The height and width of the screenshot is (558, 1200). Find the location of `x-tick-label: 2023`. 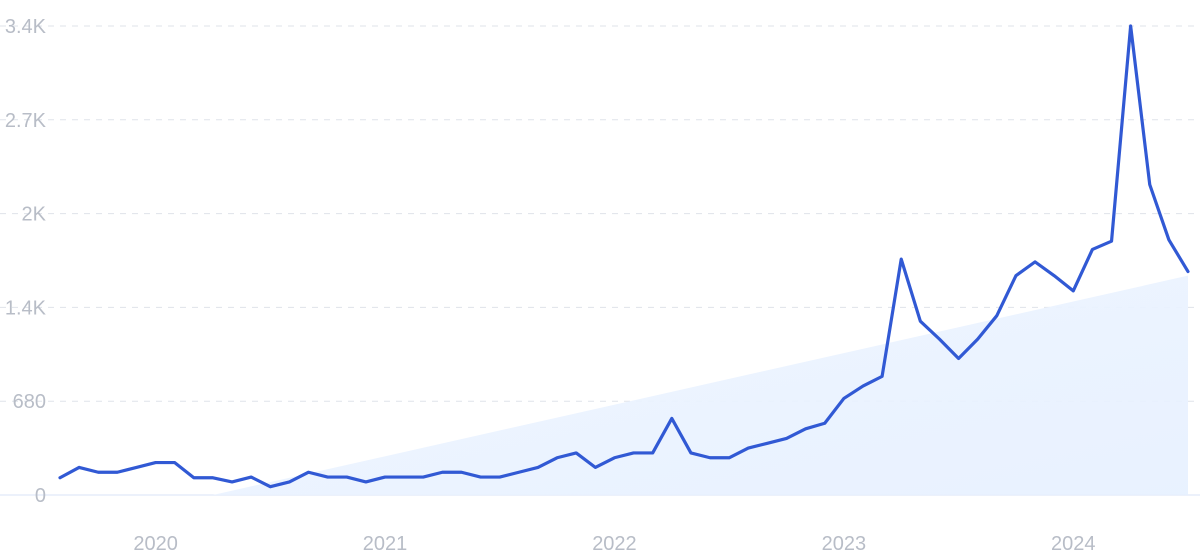

x-tick-label: 2023 is located at coordinates (844, 544).